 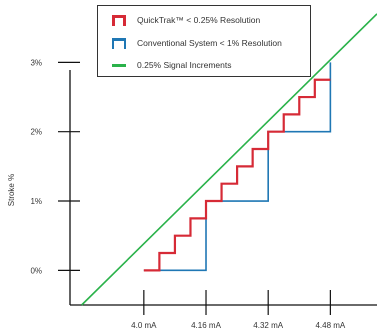 I want to click on y-tick-label-3: 3%, so click(x=36, y=62).